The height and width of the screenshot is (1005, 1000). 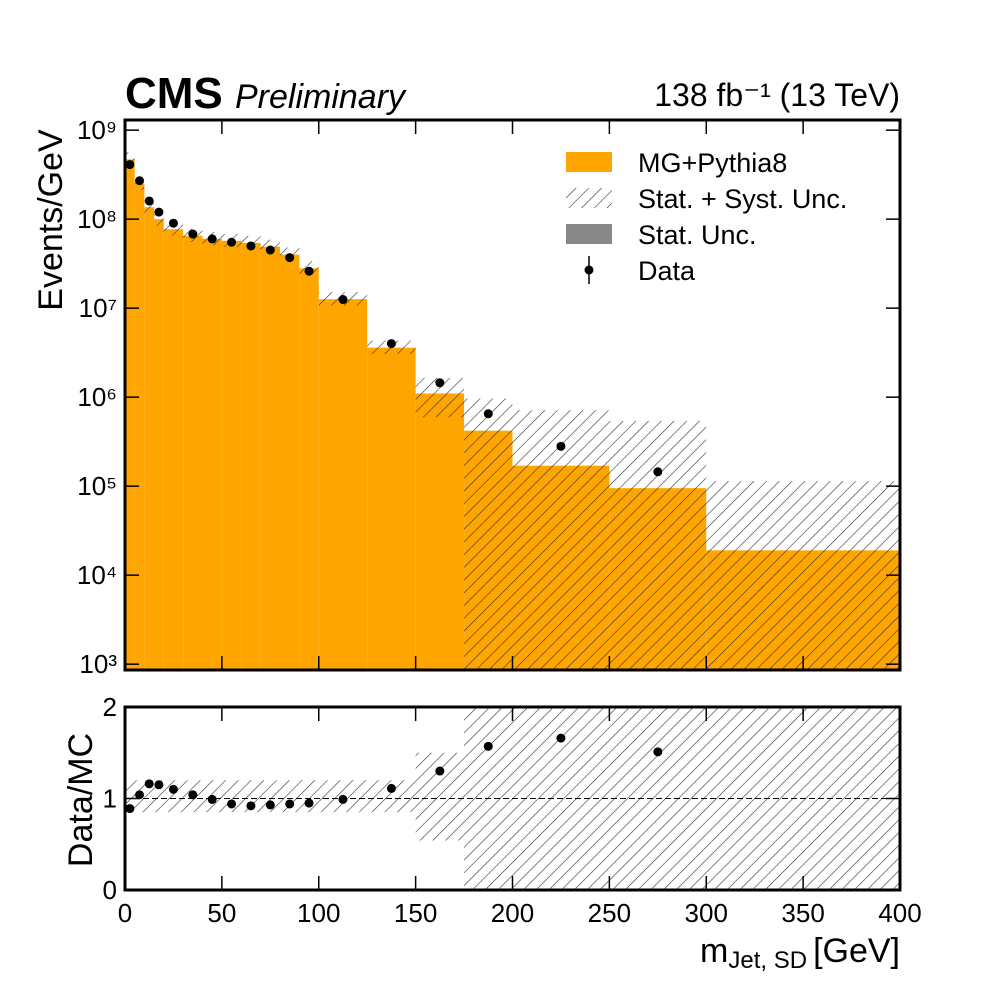 I want to click on legend-label: Stat. Unc., so click(x=697, y=235).